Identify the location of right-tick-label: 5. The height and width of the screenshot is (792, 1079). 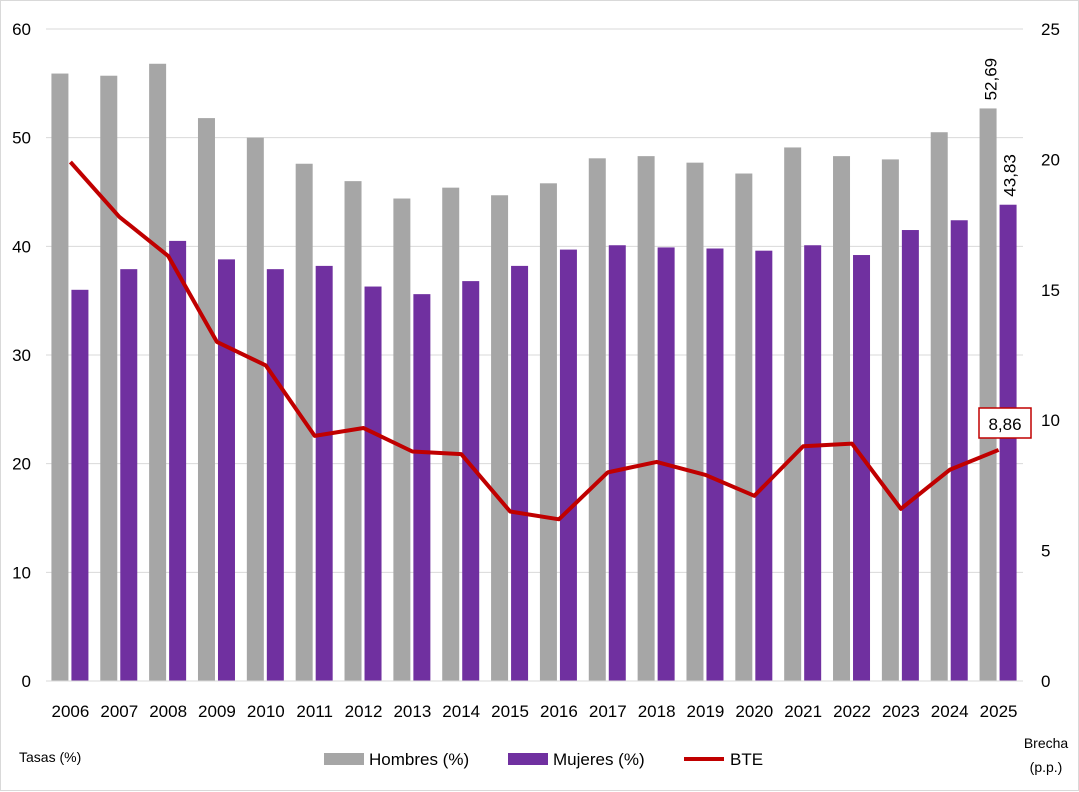
(1045, 551).